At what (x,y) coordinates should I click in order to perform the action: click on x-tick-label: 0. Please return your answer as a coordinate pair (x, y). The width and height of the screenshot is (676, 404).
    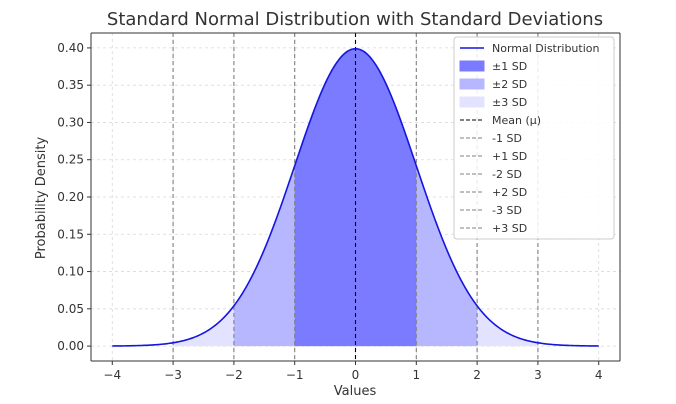
    Looking at the image, I should click on (356, 375).